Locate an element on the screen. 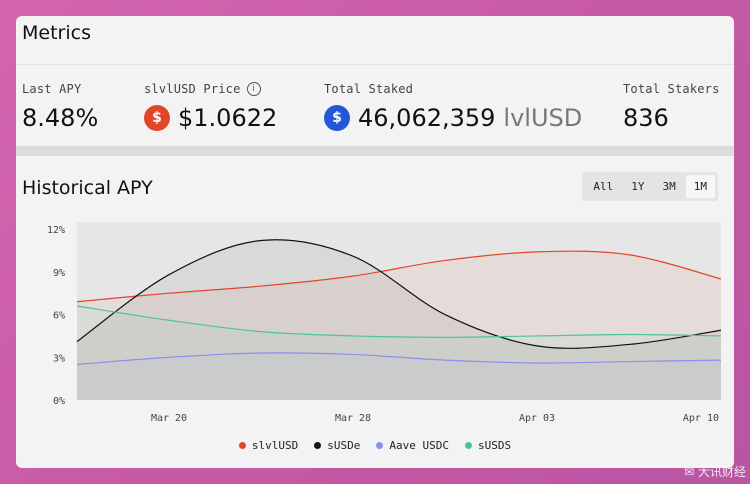 Image resolution: width=750 pixels, height=484 pixels. total-stakers-value: 836 is located at coordinates (646, 118).